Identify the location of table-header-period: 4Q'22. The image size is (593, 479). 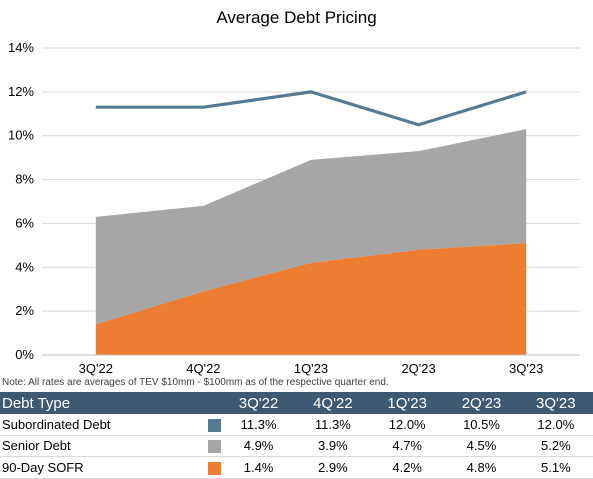
(333, 403).